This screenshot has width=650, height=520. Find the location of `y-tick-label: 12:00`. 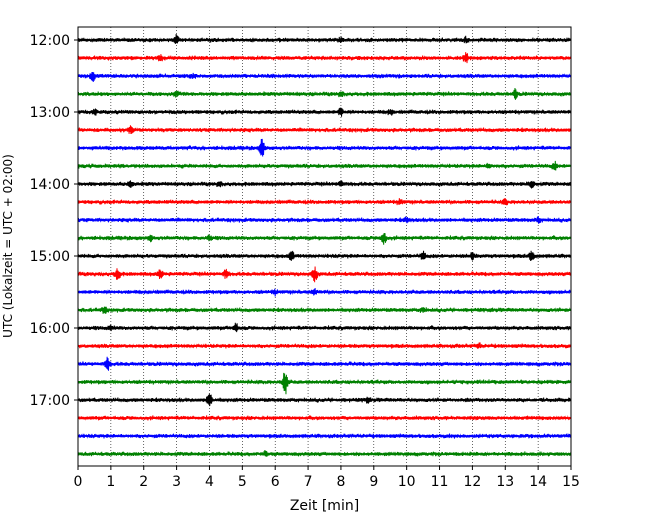

y-tick-label: 12:00 is located at coordinates (50, 41).